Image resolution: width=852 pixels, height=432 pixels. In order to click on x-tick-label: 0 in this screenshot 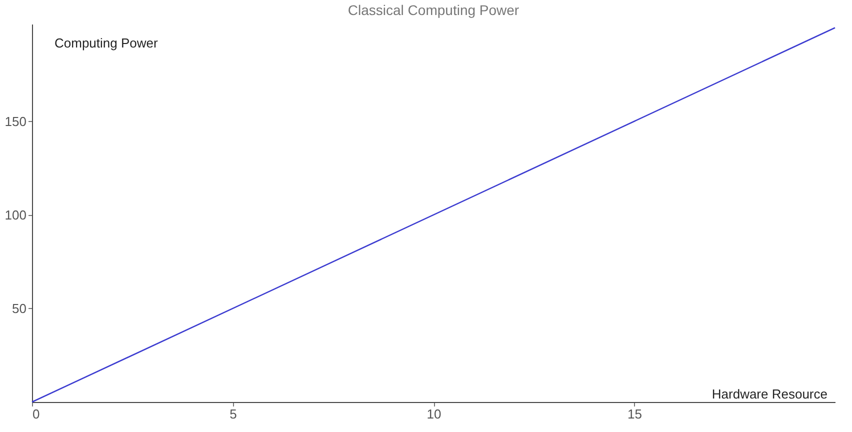, I will do `click(36, 414)`.